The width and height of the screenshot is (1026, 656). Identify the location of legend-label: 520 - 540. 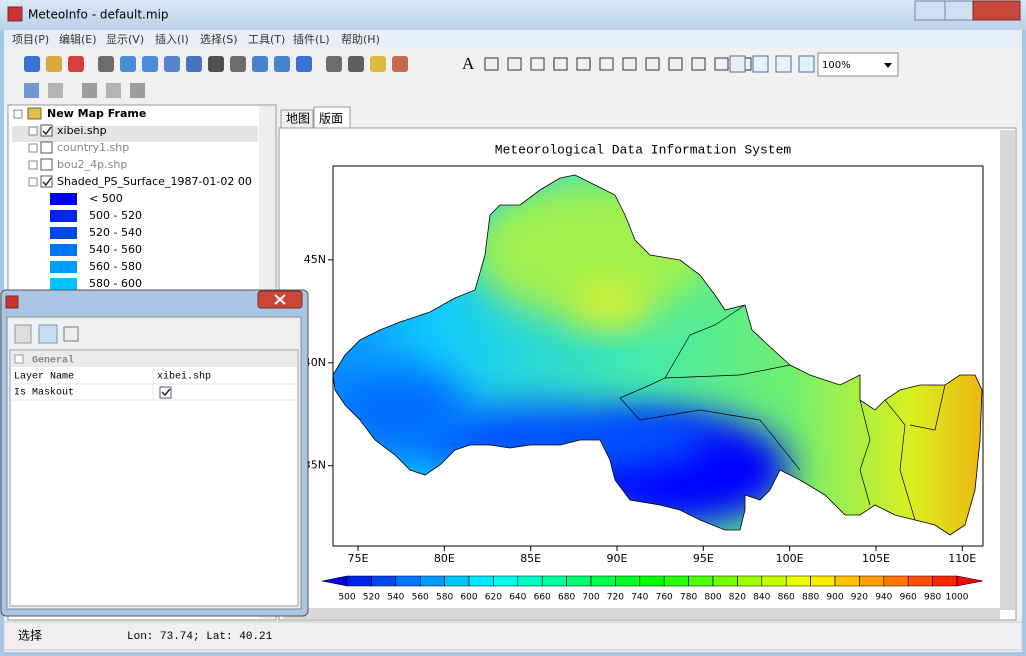
(115, 232).